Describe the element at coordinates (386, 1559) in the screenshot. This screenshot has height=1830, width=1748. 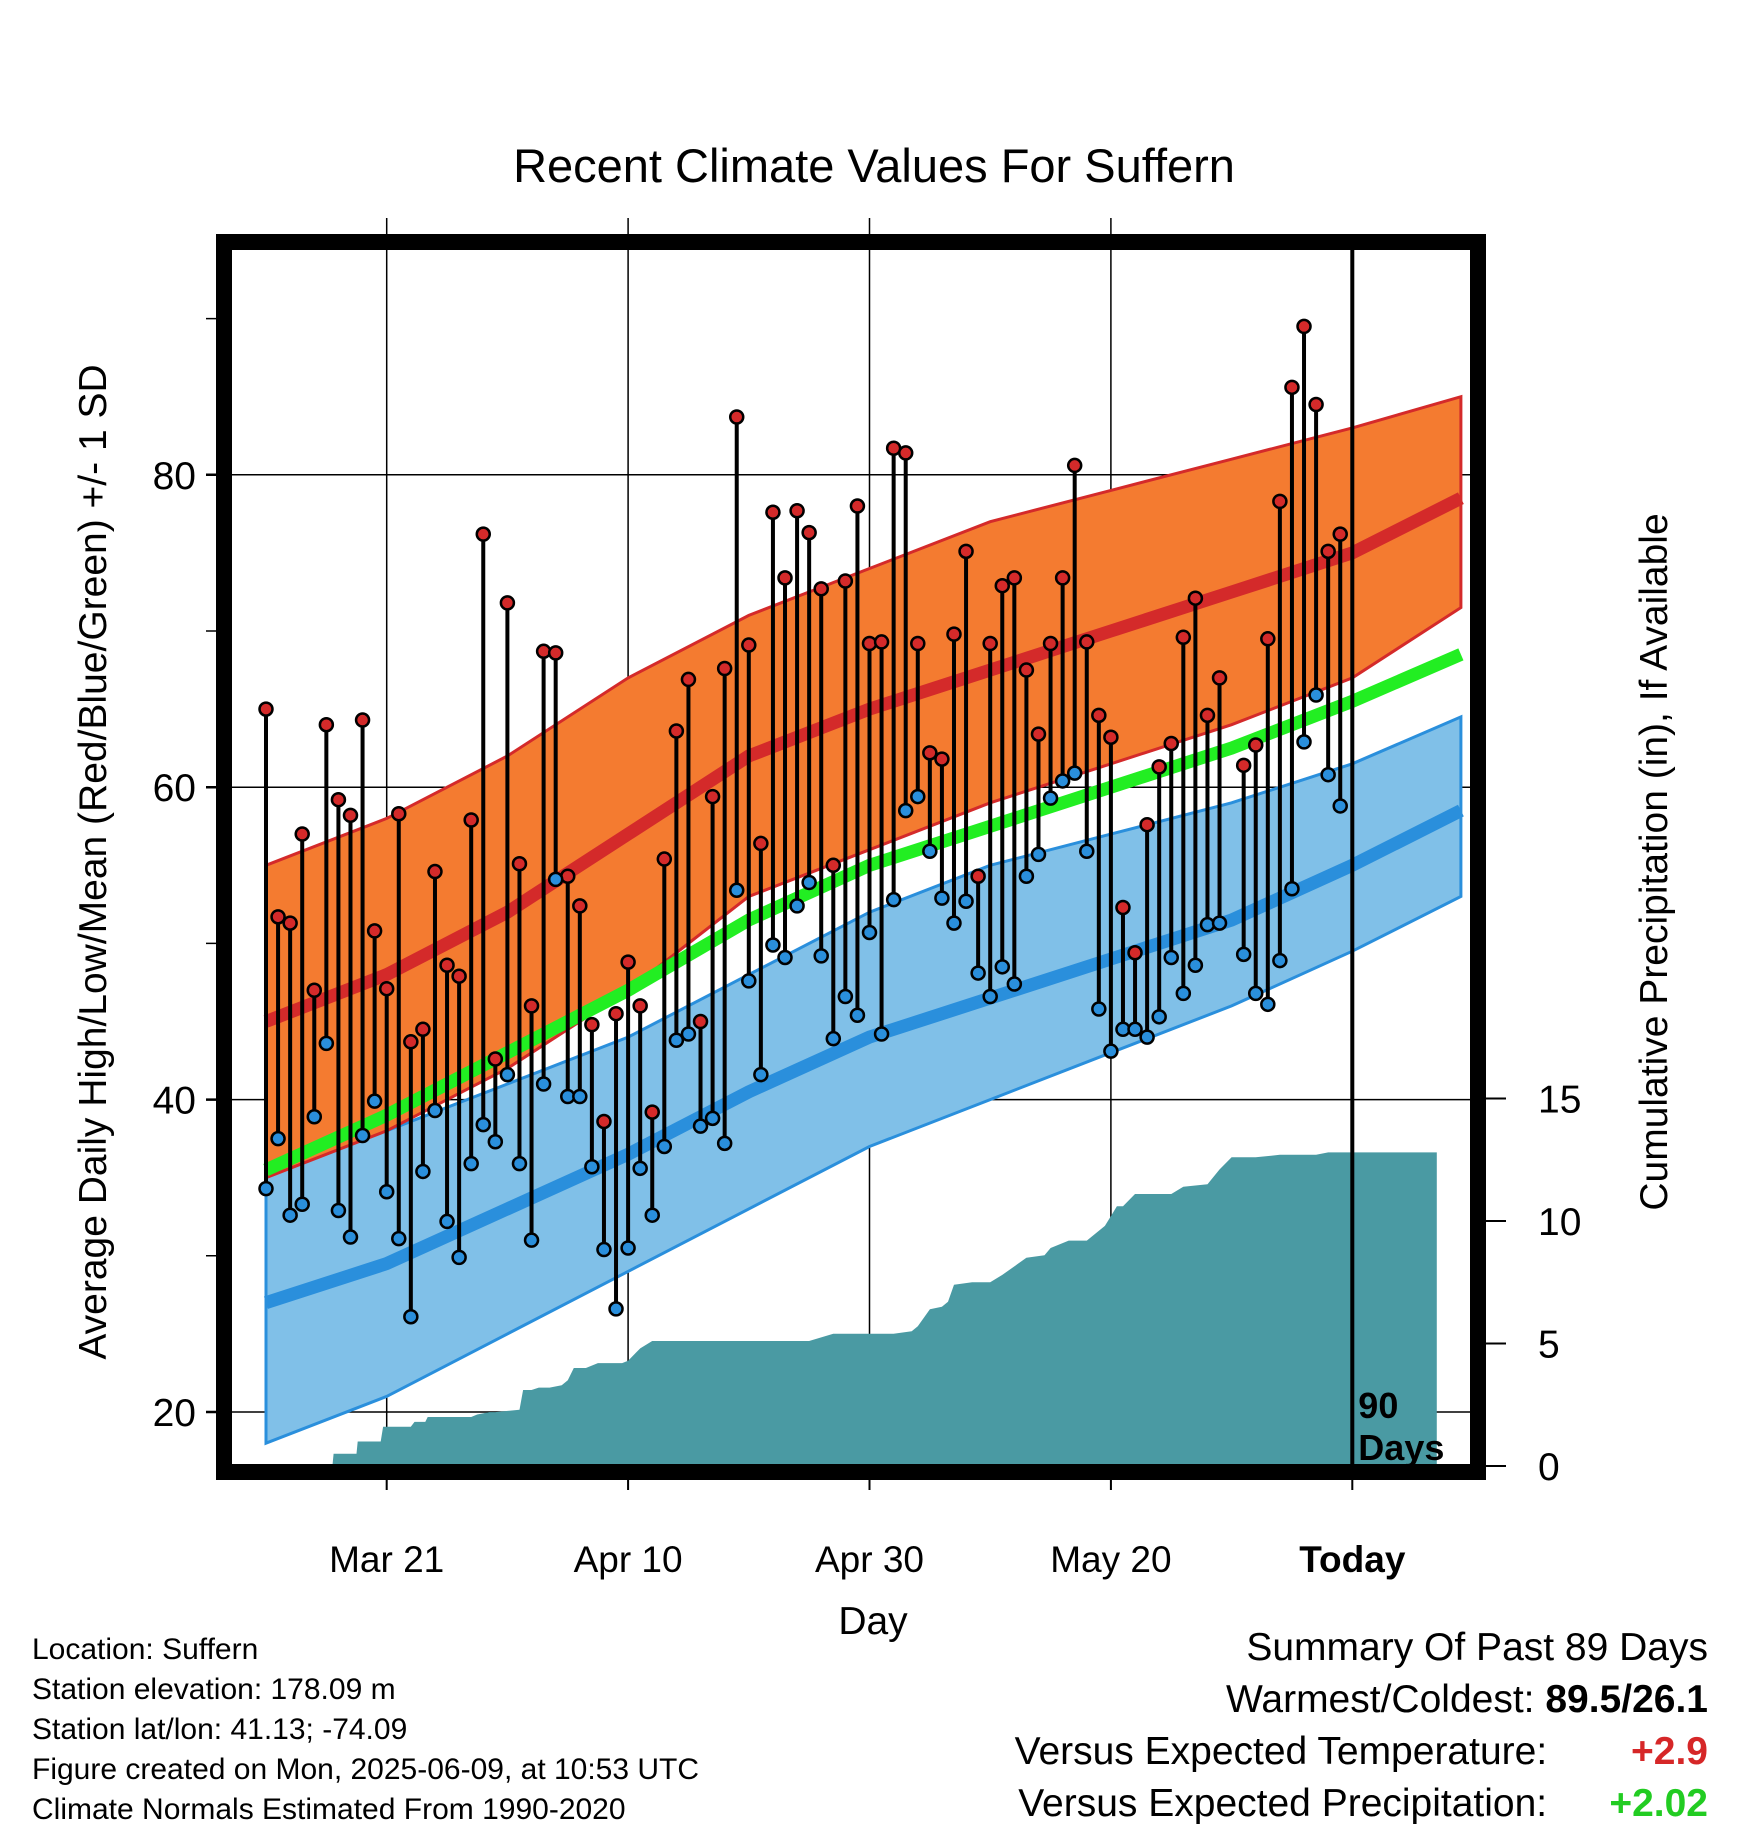
I see `x-tick-label: Mar 21` at that location.